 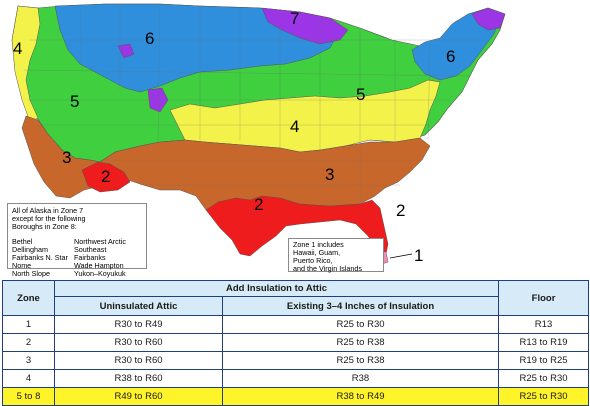 What do you see at coordinates (126, 51) in the screenshot?
I see `zone-7-wy-region` at bounding box center [126, 51].